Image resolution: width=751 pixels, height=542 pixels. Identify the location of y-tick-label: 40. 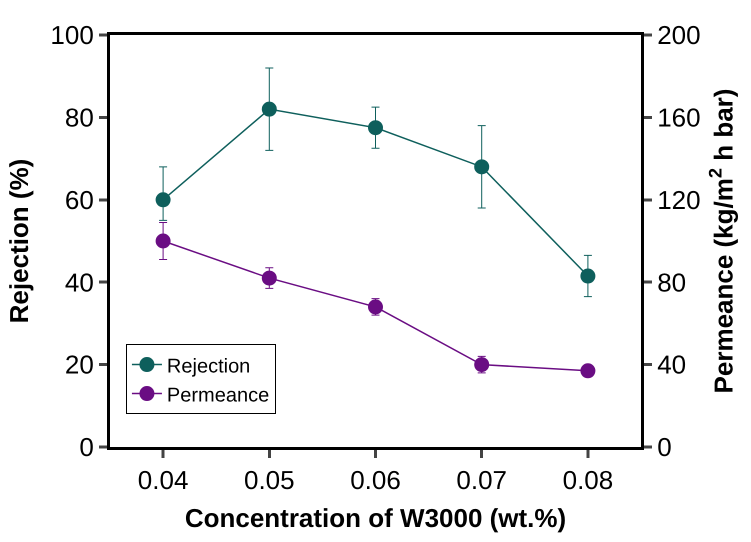
(79, 282).